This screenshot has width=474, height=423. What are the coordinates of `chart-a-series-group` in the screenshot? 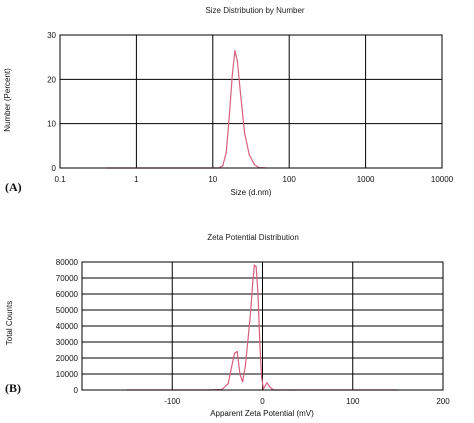 It's located at (186, 109).